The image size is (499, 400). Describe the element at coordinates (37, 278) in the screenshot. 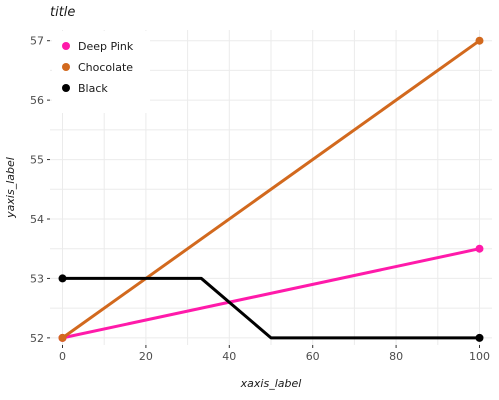

I see `y-tick-label: 53` at that location.